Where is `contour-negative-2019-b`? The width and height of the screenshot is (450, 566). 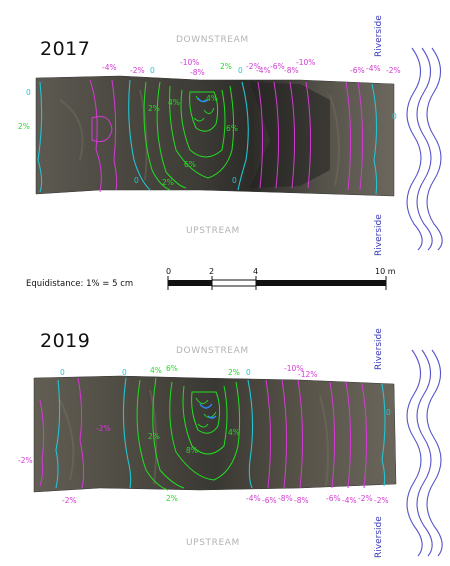 contour-negative-2019-b is located at coordinates (81, 433).